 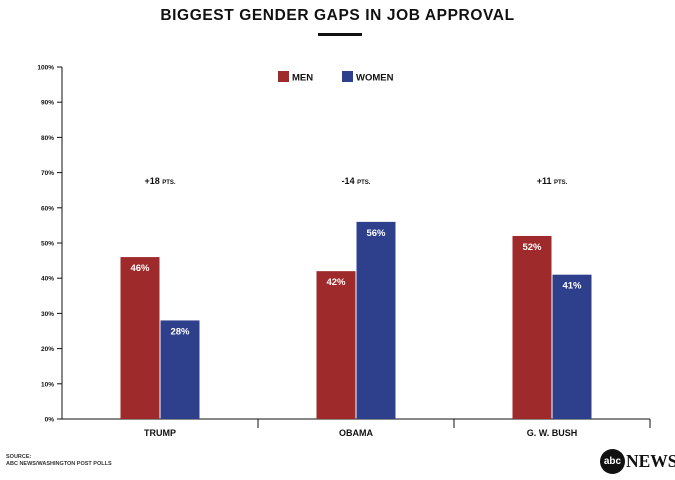 What do you see at coordinates (552, 433) in the screenshot?
I see `category-label: G. W. BUSH` at bounding box center [552, 433].